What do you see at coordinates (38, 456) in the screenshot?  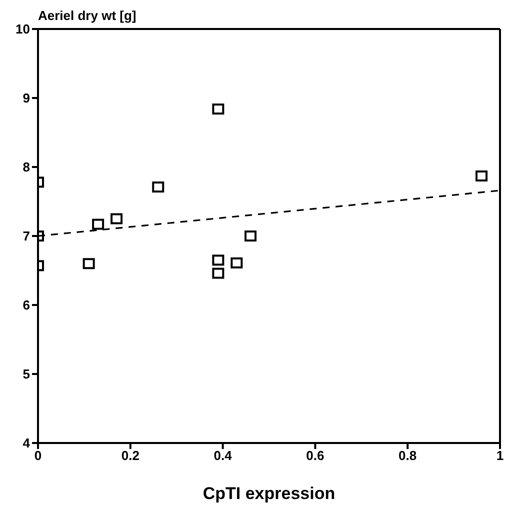 I see `x-tick-label: 0` at bounding box center [38, 456].